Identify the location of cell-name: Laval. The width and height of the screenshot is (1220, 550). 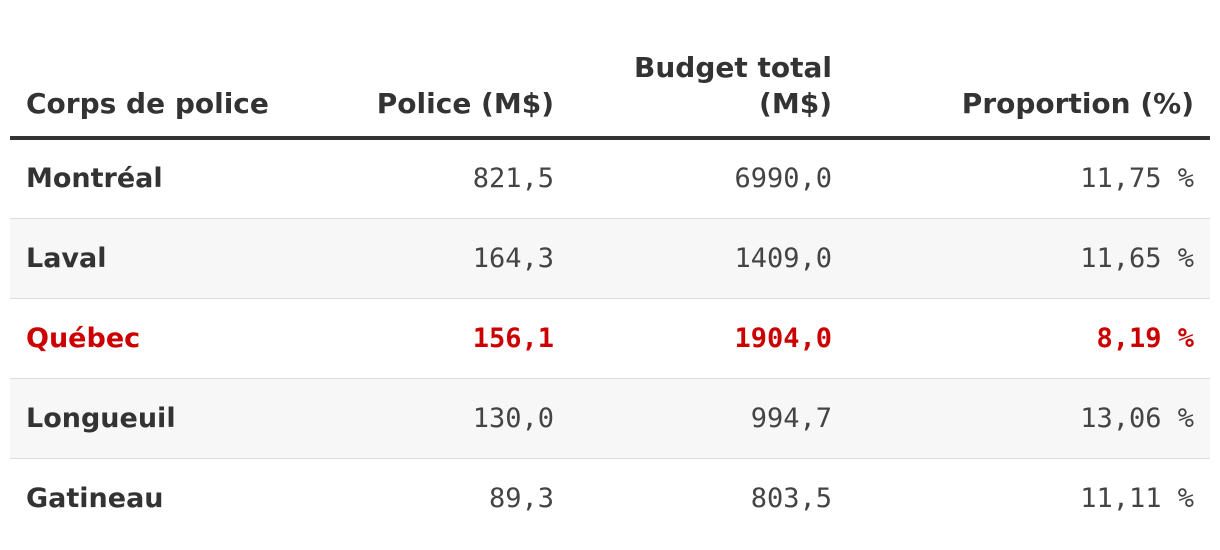
(66, 258).